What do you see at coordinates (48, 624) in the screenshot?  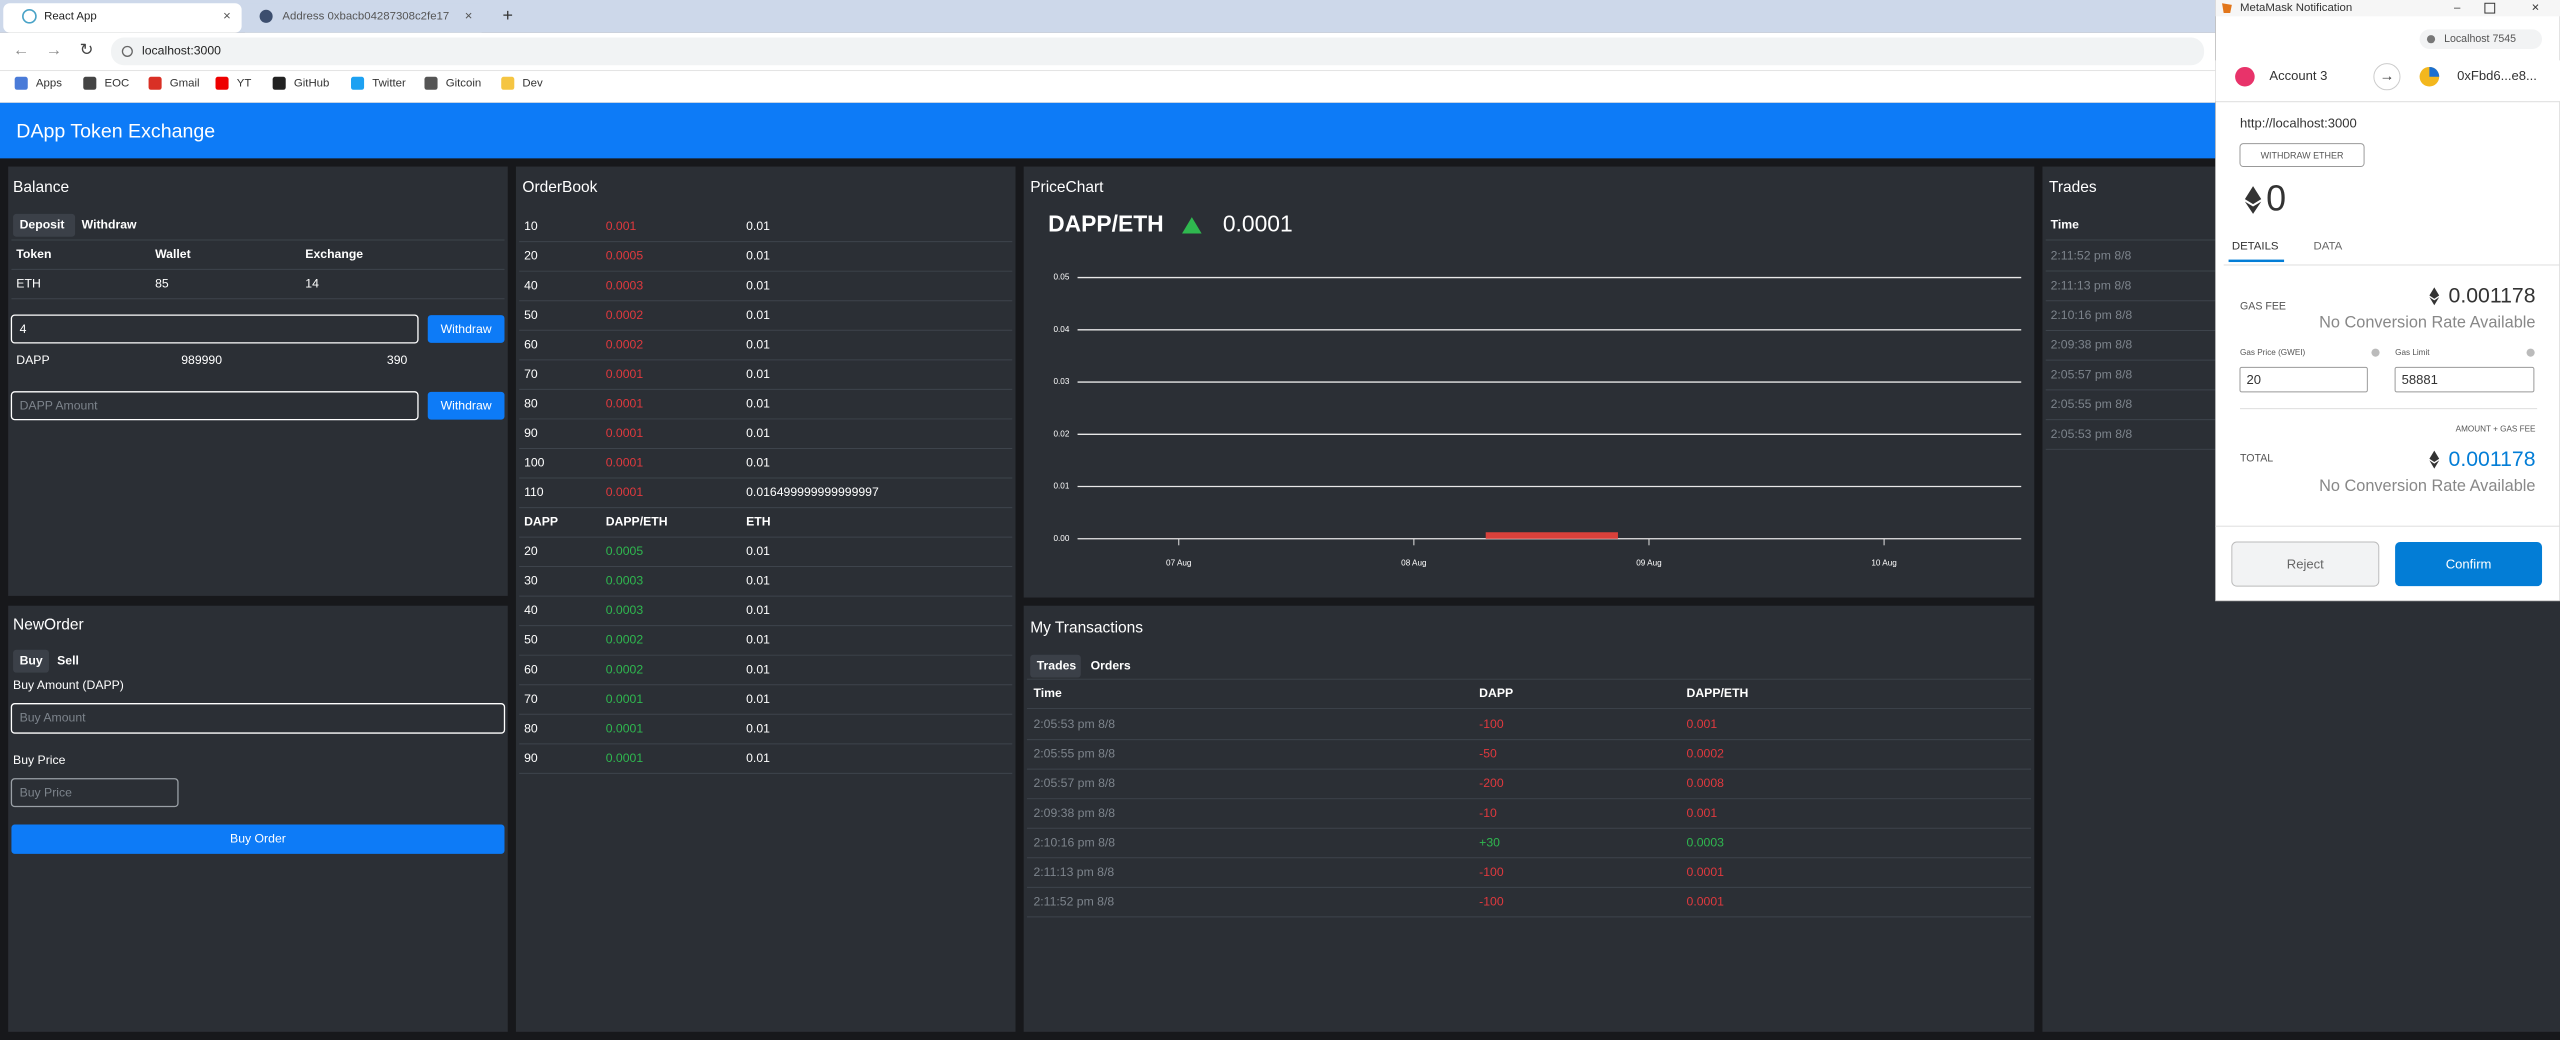 I see `panel-title: NewOrder` at bounding box center [48, 624].